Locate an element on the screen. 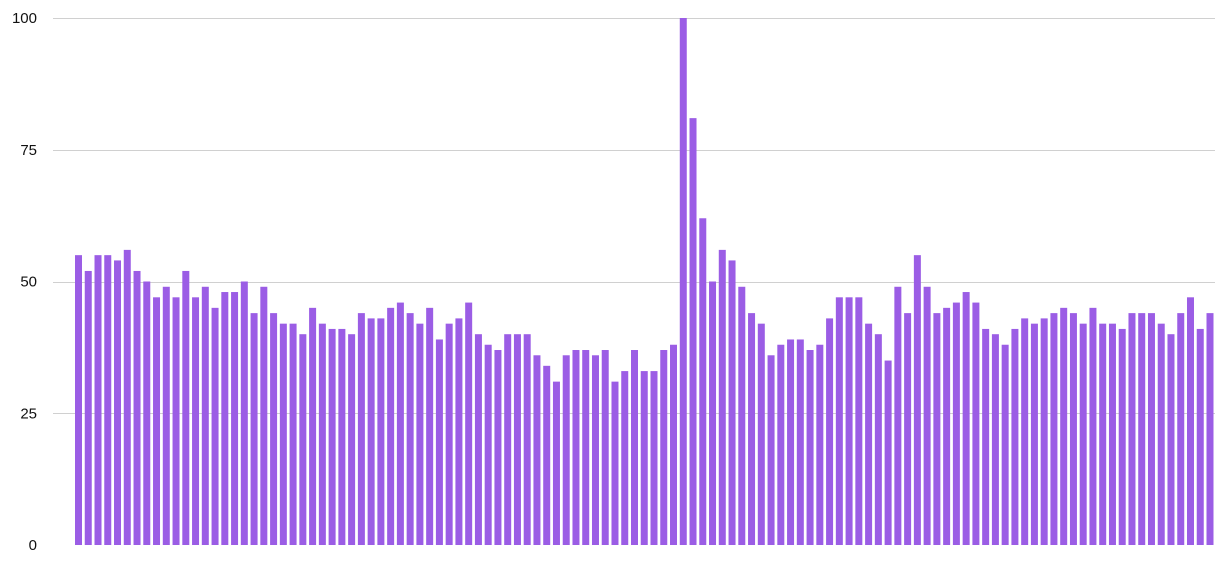 Image resolution: width=1219 pixels, height=562 pixels. y-tick-label: 100 is located at coordinates (24, 18).